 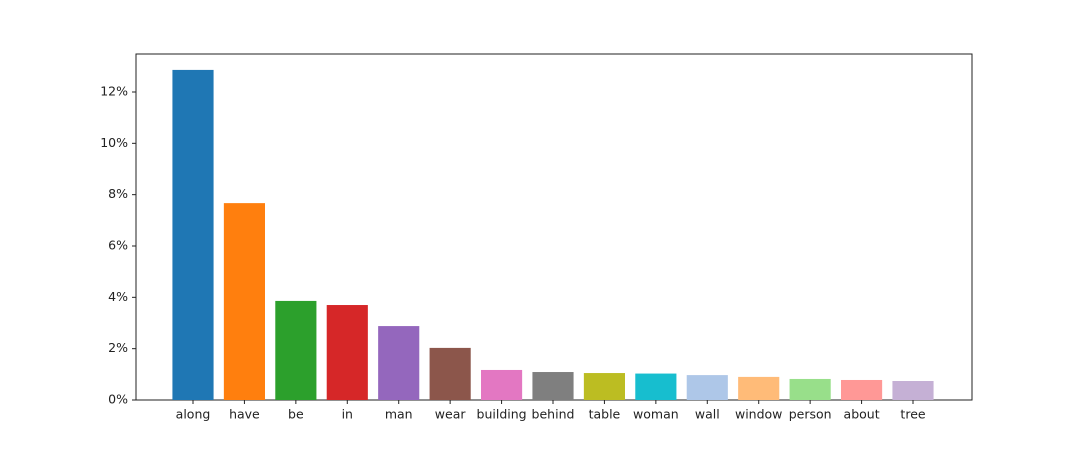 I want to click on x-tick-label: wear, so click(x=451, y=414).